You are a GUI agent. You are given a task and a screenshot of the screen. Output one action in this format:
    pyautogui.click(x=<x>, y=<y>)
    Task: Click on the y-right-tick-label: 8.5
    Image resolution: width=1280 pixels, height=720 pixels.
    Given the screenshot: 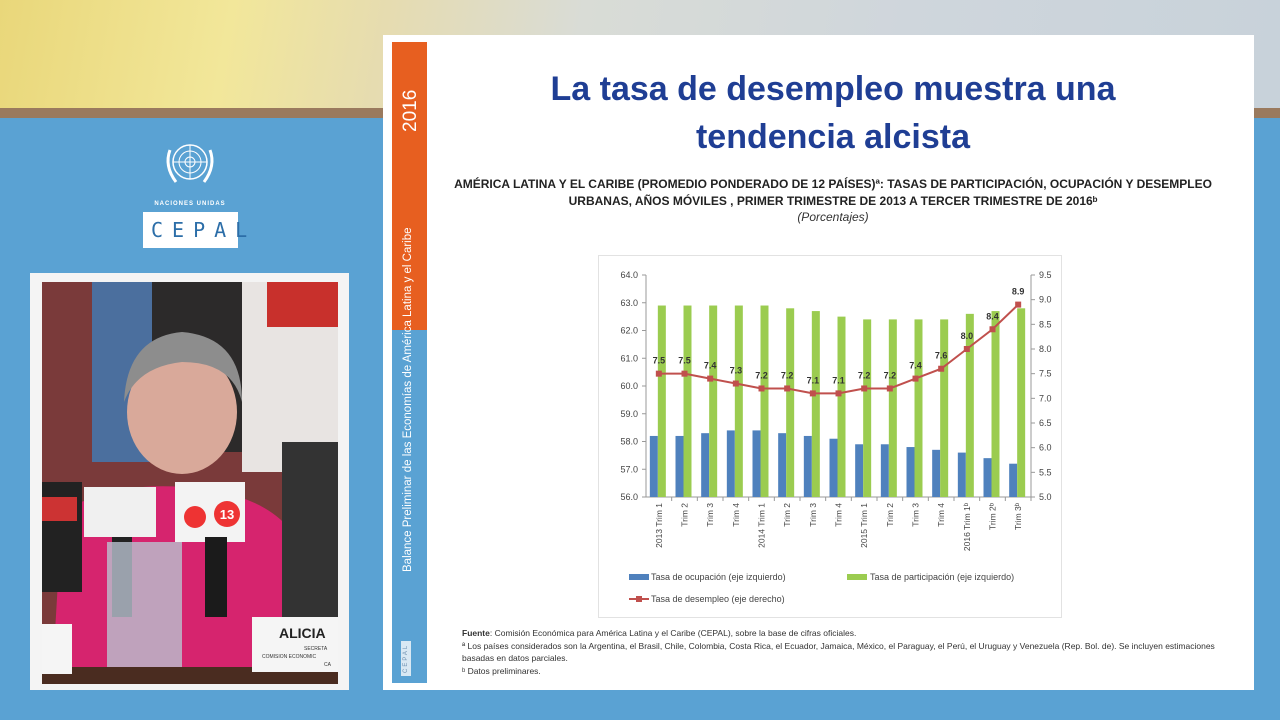 What is the action you would take?
    pyautogui.click(x=1045, y=324)
    